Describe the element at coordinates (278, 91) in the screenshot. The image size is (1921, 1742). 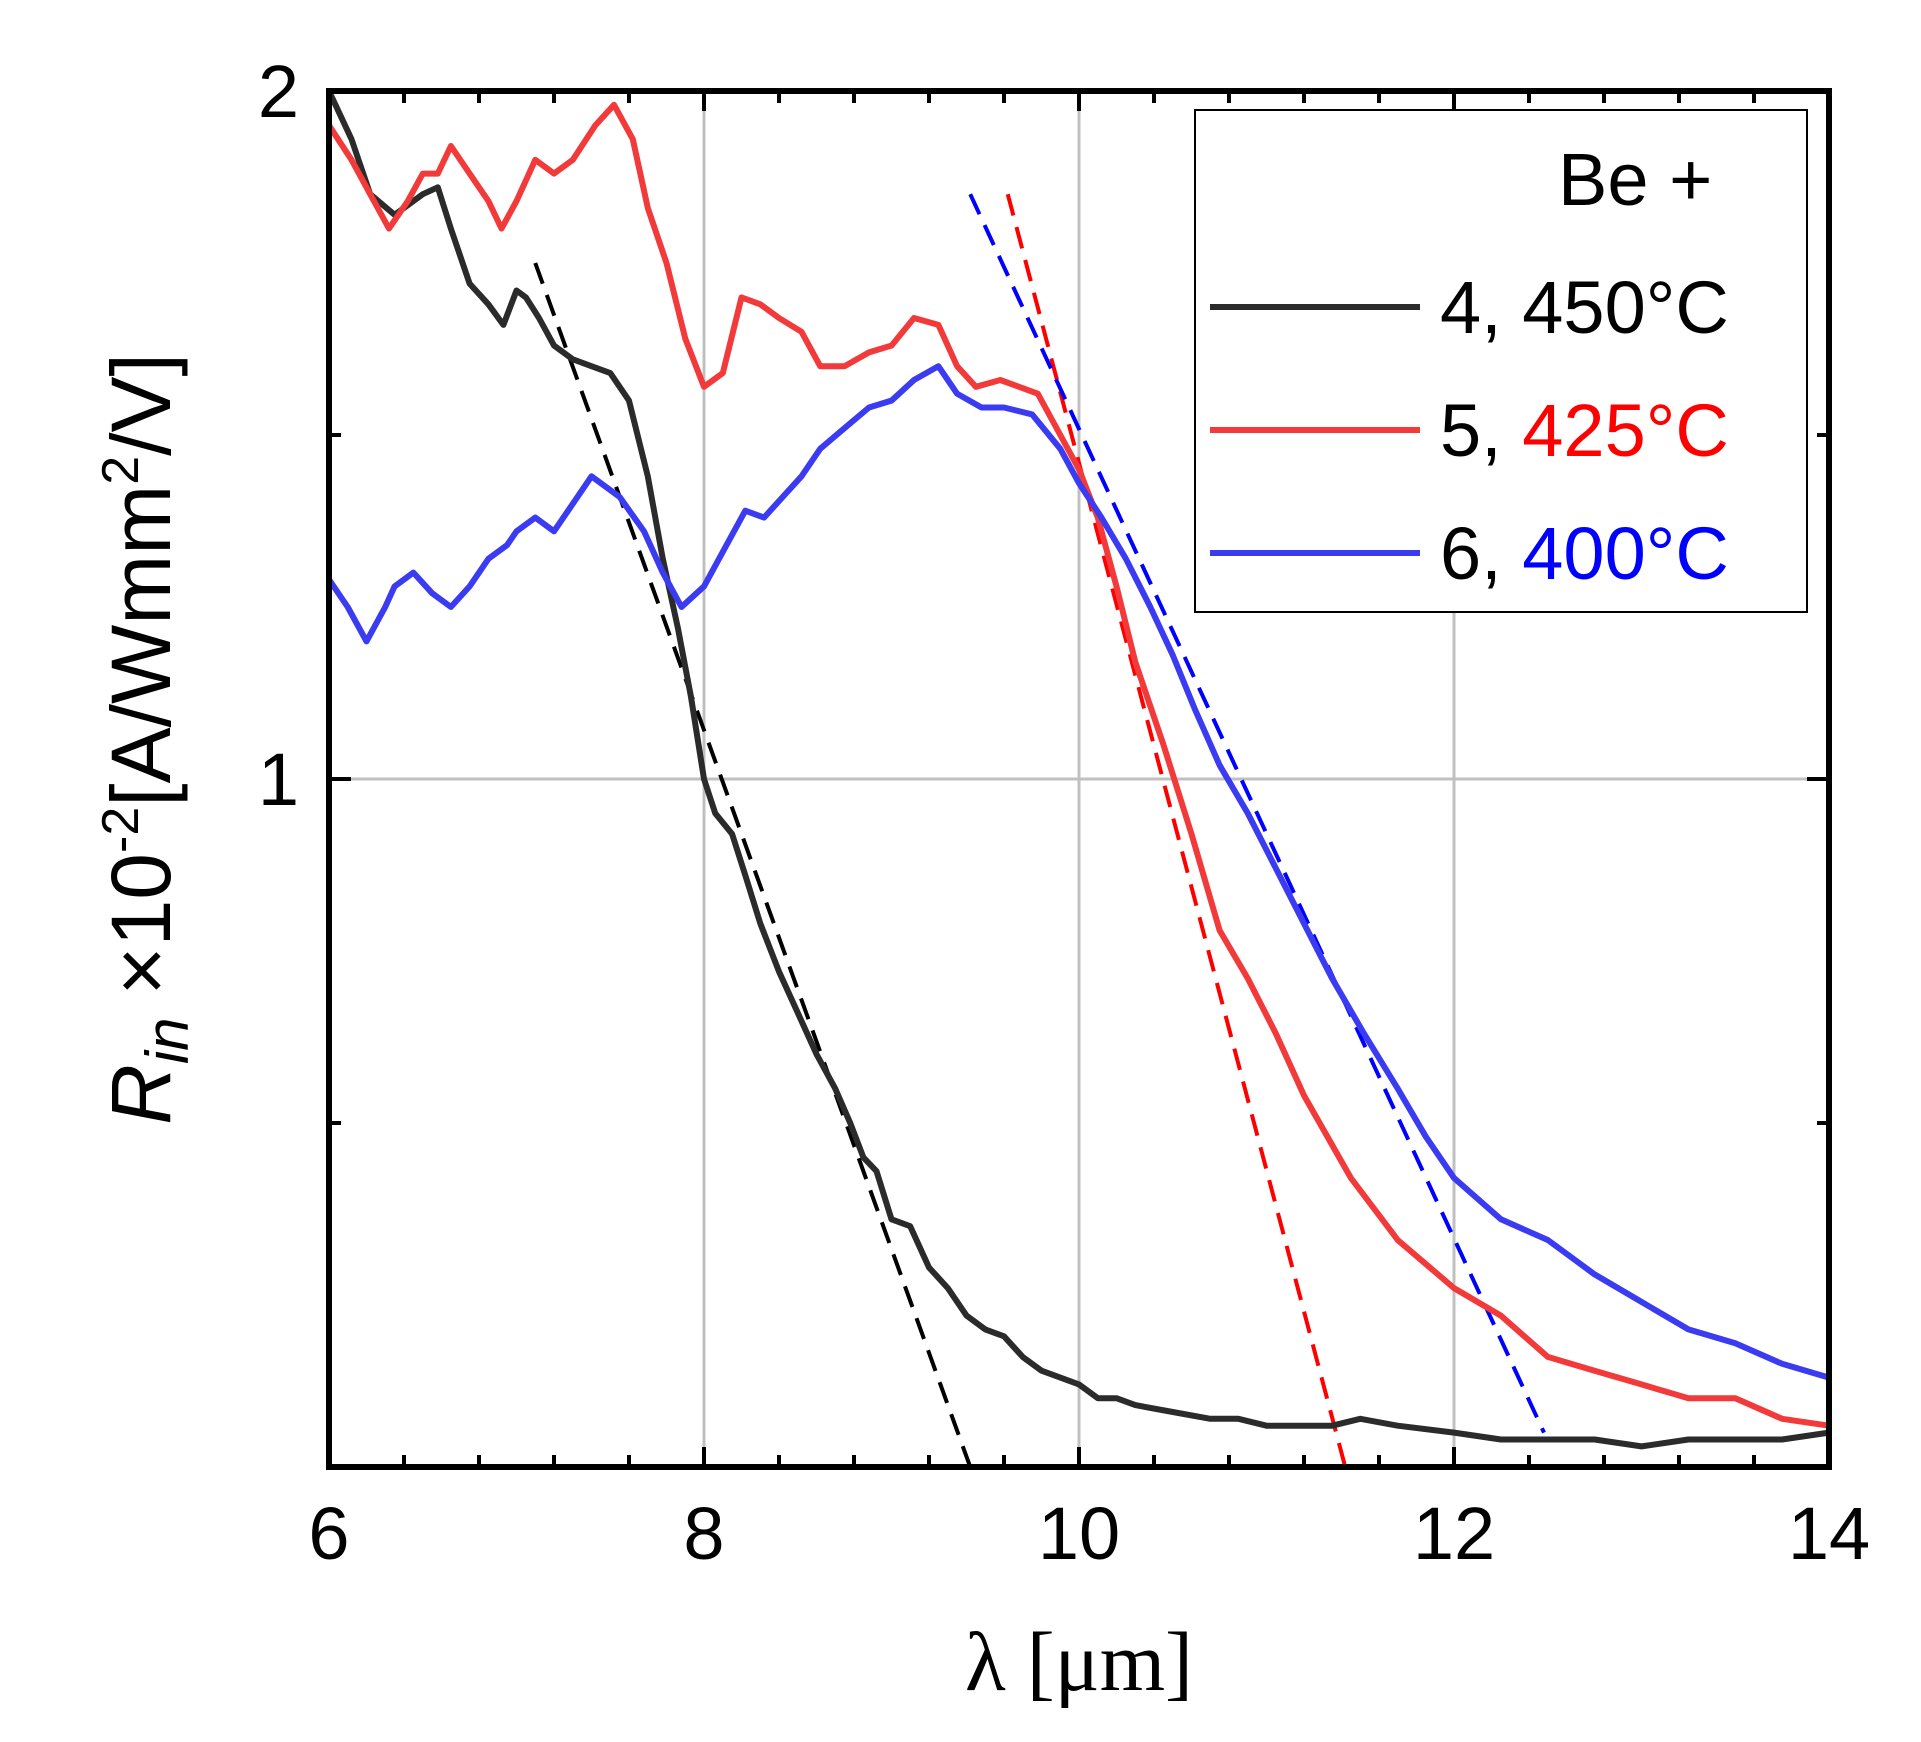
I see `y-tick-label-2: 2` at that location.